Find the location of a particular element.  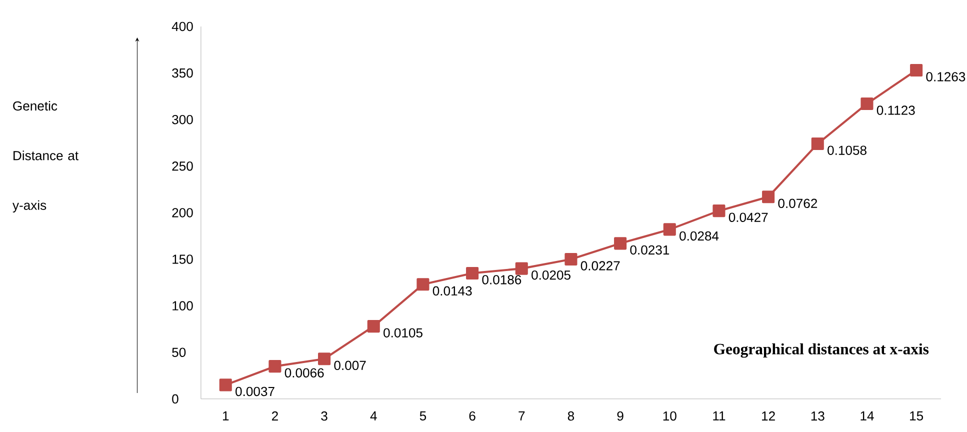

annotation: 0.0037 is located at coordinates (255, 391).